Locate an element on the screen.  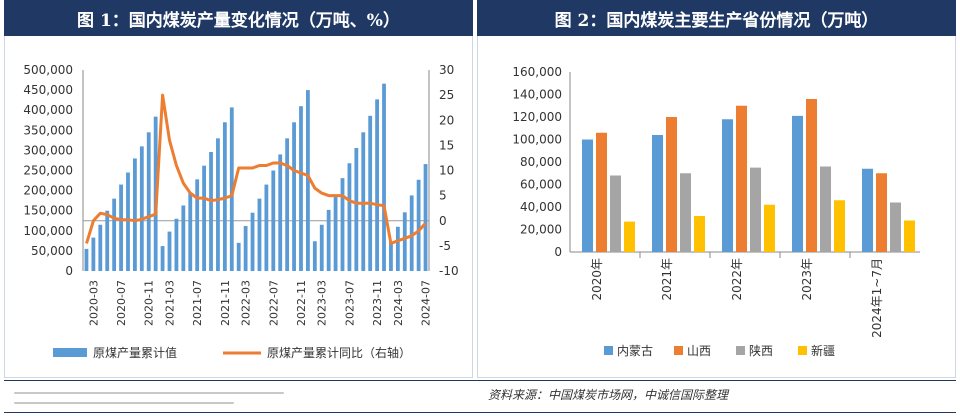
x-axis-category-label: 2020年 is located at coordinates (597, 279).